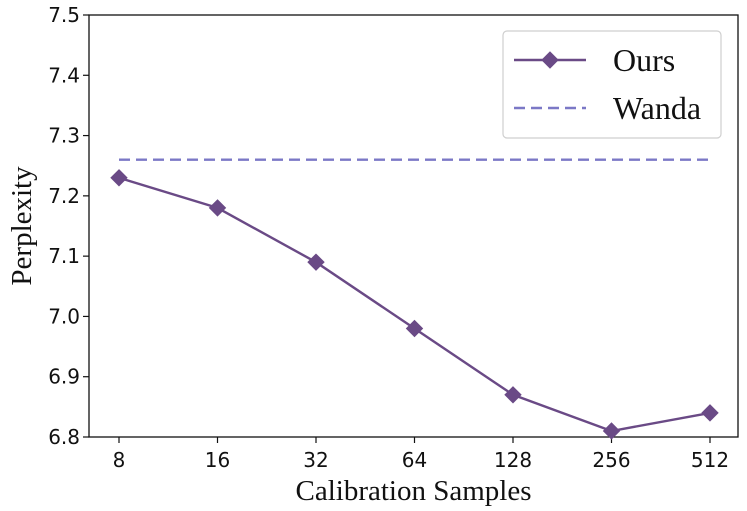 This screenshot has height=511, width=747. What do you see at coordinates (315, 460) in the screenshot?
I see `x-tick-label: 32` at bounding box center [315, 460].